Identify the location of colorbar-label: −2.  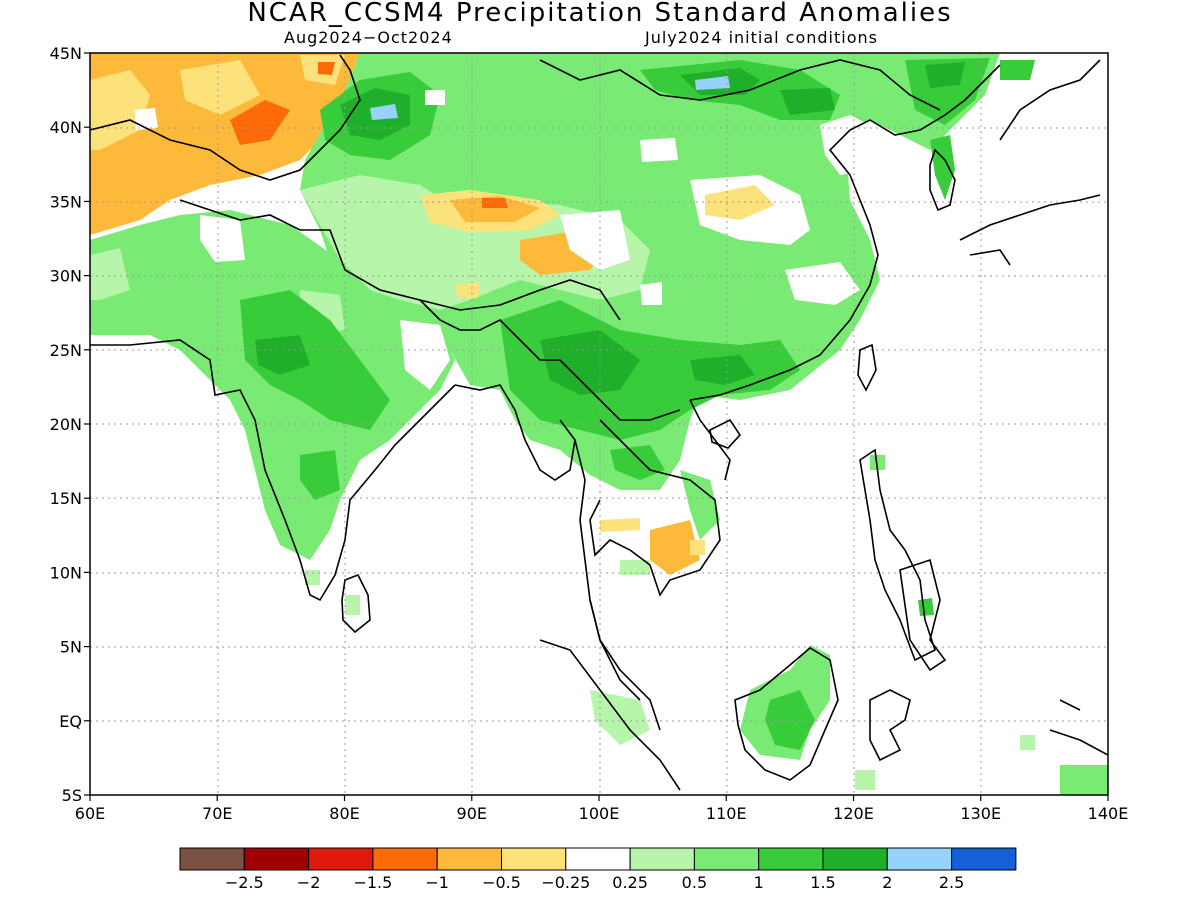
(309, 882).